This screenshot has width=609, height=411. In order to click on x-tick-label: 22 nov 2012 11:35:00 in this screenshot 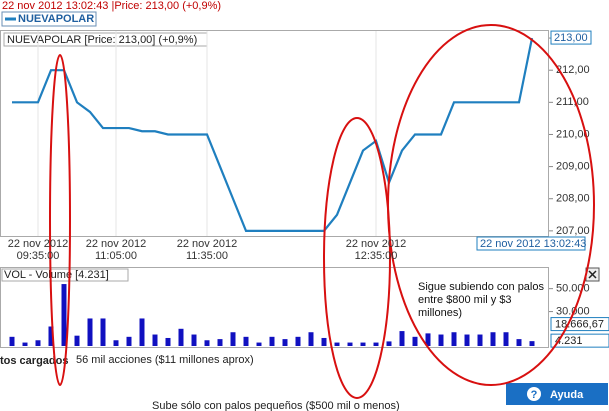, I will do `click(207, 250)`.